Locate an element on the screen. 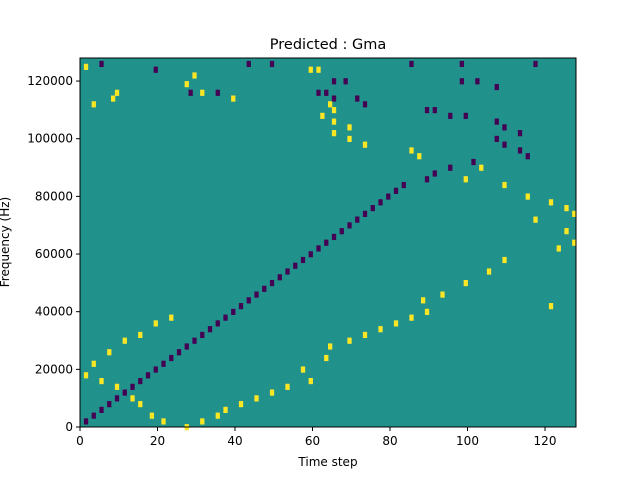 This screenshot has width=640, height=480. y-tick-label: 40000 is located at coordinates (54, 312).